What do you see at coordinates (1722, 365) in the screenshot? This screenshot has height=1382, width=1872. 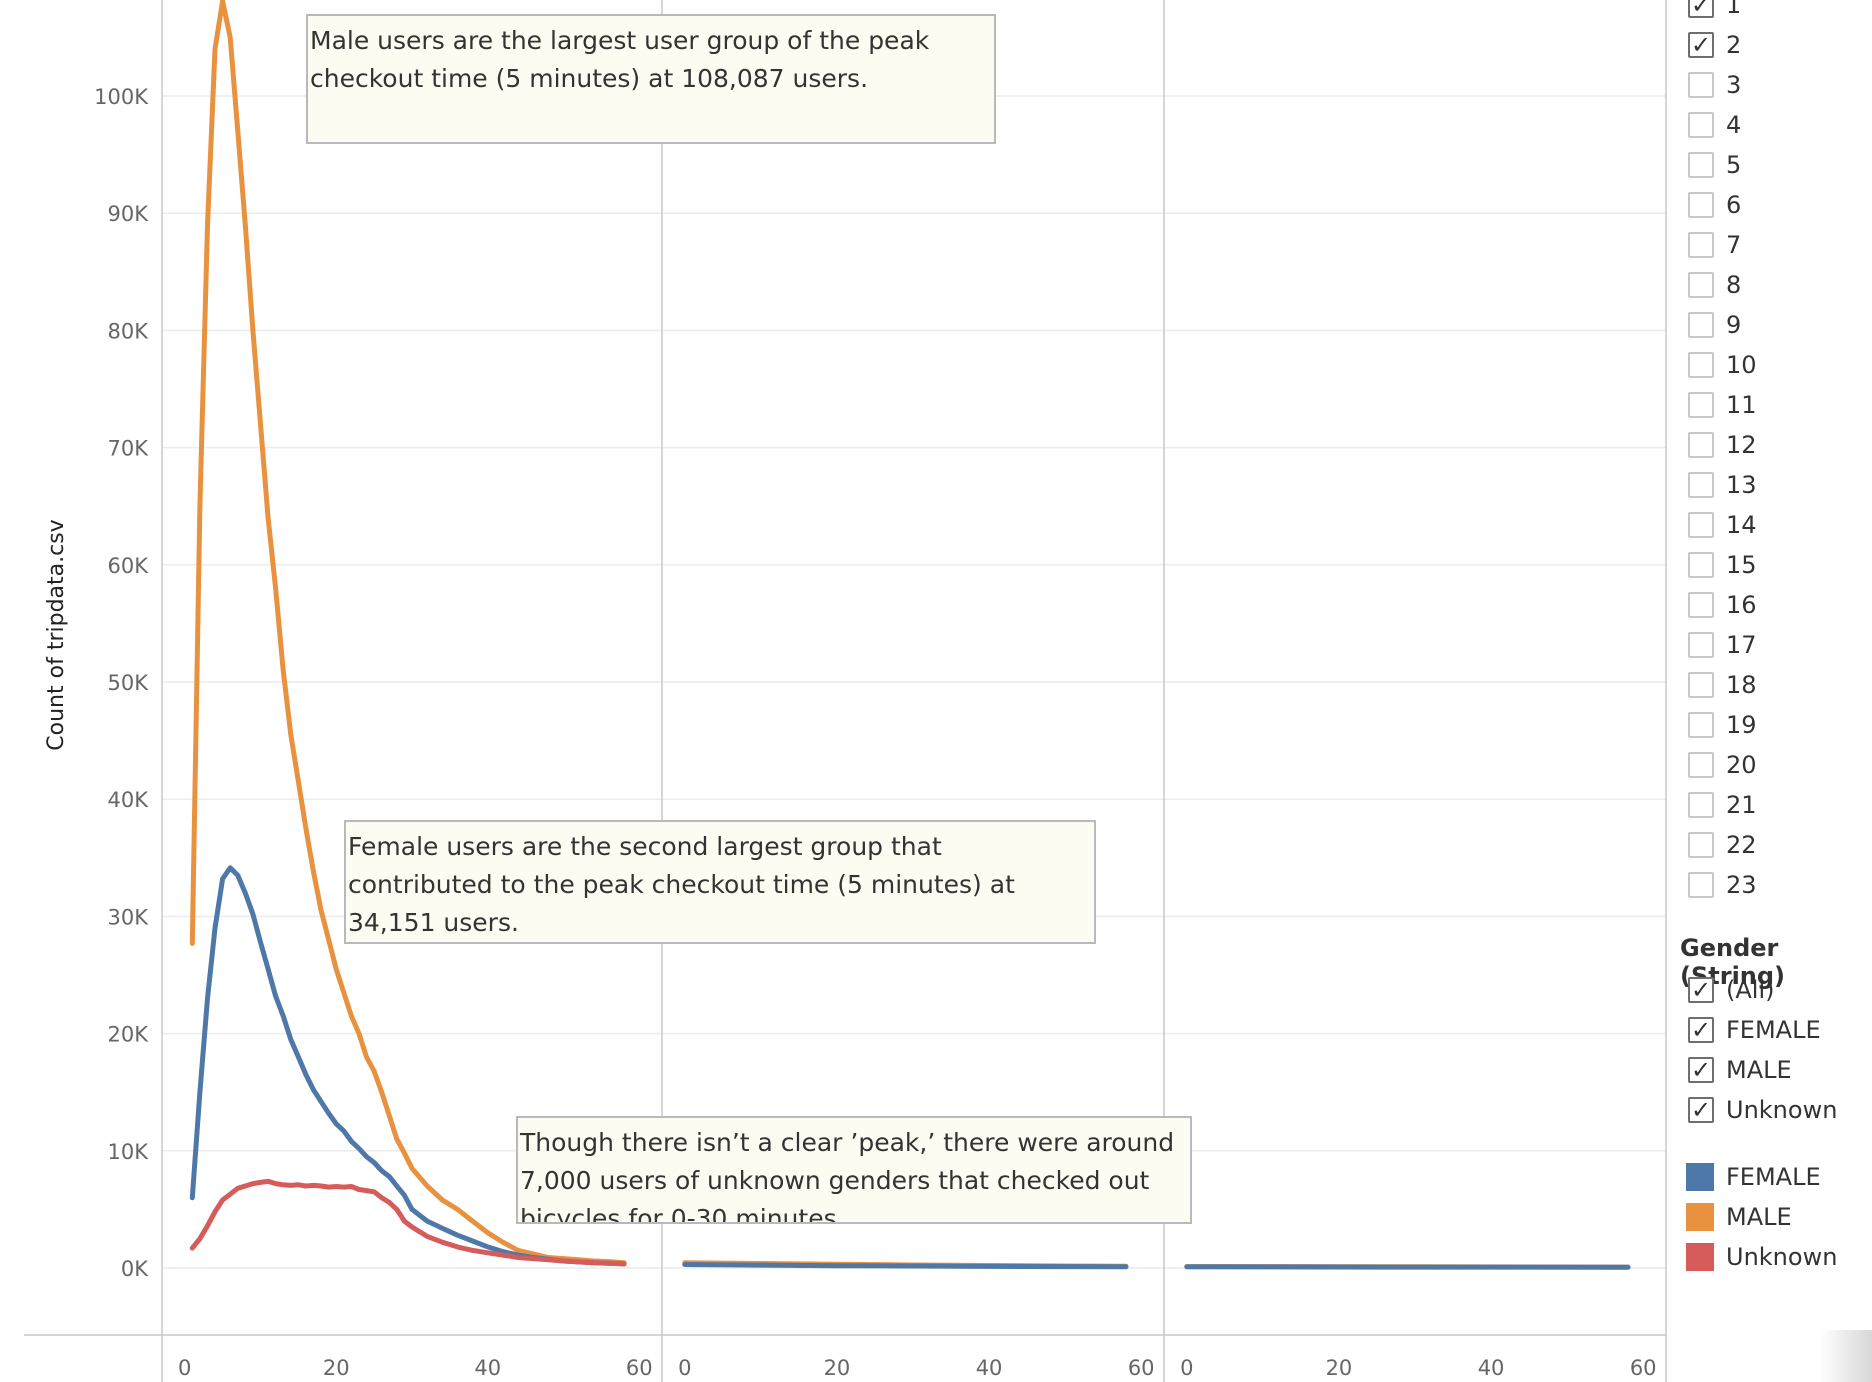 I see `hour-filter-item-10: 10` at bounding box center [1722, 365].